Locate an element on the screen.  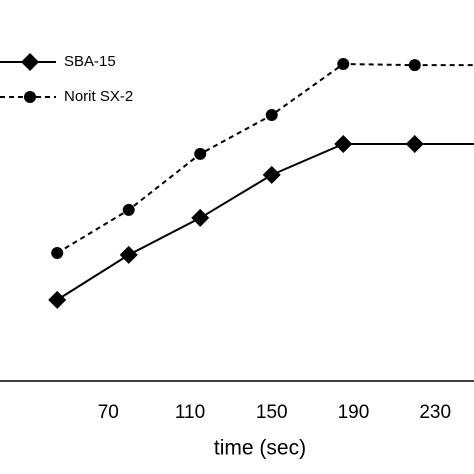
x-tick-label: 110 is located at coordinates (190, 412).